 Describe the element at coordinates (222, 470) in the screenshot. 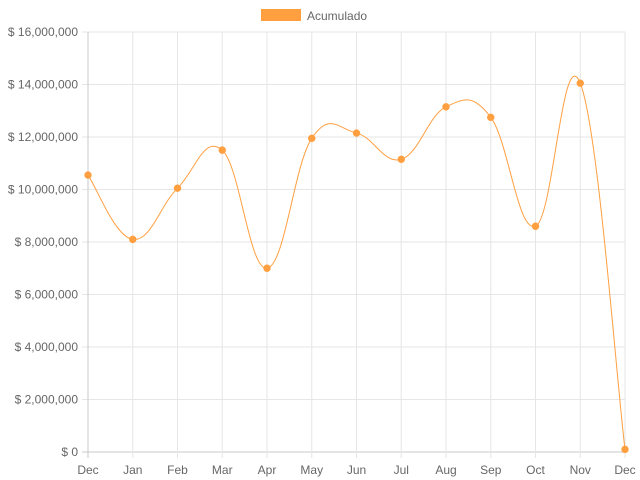

I see `x-tick-label: Mar` at that location.